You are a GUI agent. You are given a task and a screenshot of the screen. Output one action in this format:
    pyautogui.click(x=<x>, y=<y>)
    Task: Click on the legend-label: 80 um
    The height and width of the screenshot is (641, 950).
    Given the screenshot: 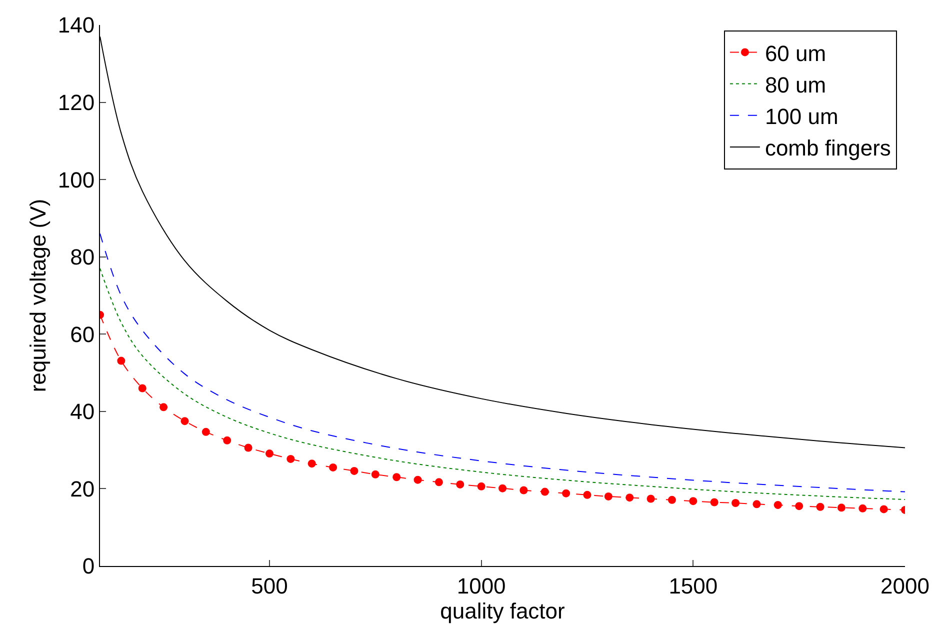 What is the action you would take?
    pyautogui.click(x=795, y=85)
    